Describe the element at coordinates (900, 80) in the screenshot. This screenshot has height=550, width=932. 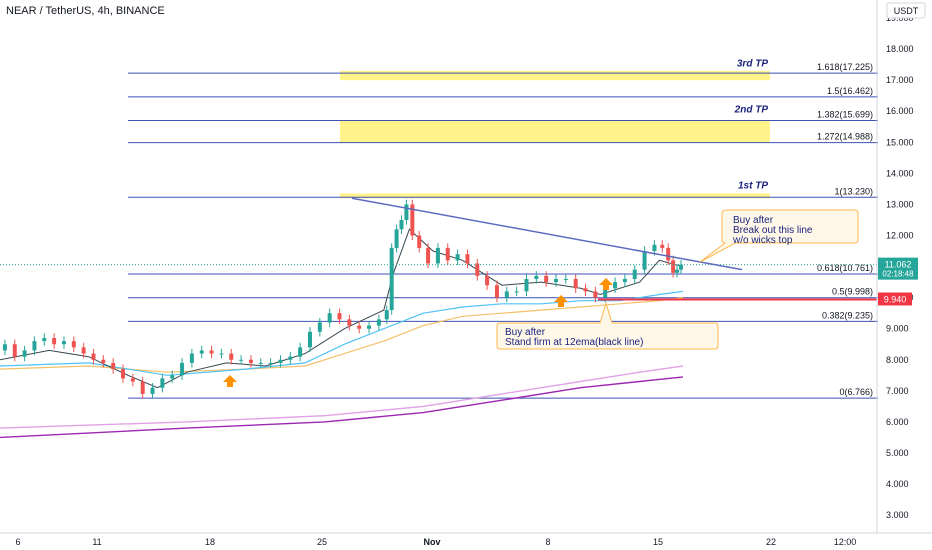
I see `y-tick-label: 17.000` at that location.